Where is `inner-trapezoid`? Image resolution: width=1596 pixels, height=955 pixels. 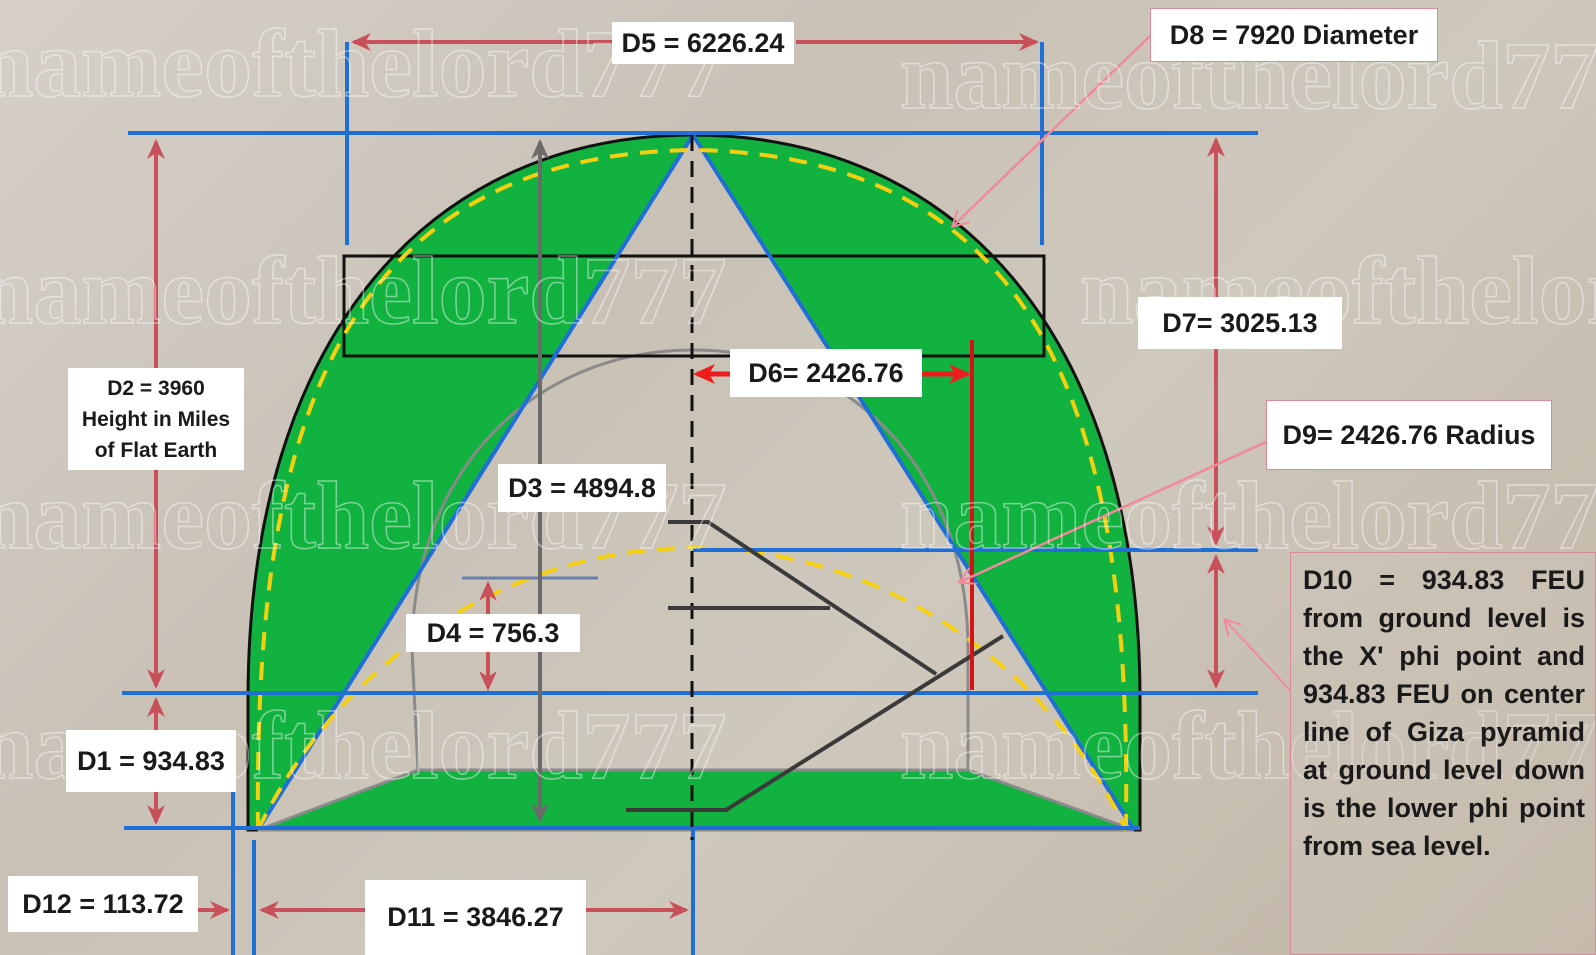
inner-trapezoid is located at coordinates (696, 800).